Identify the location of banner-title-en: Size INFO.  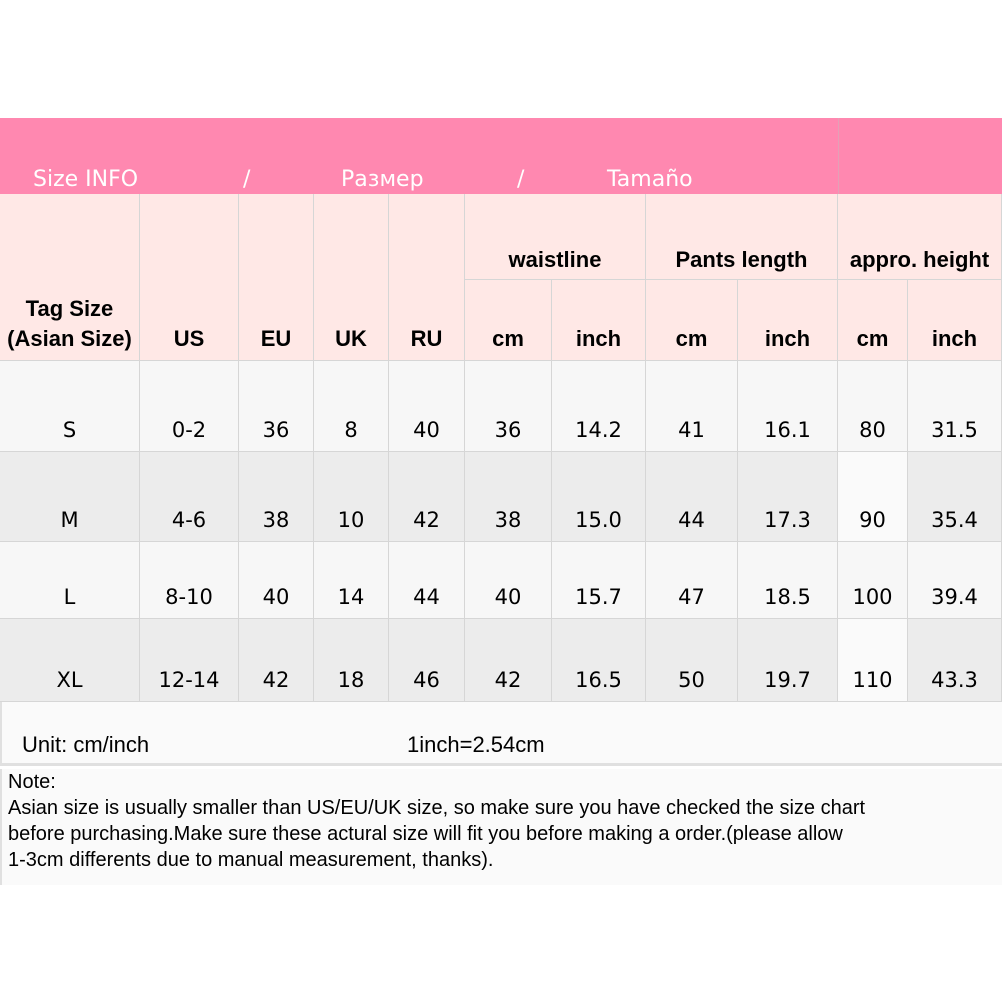
(86, 179).